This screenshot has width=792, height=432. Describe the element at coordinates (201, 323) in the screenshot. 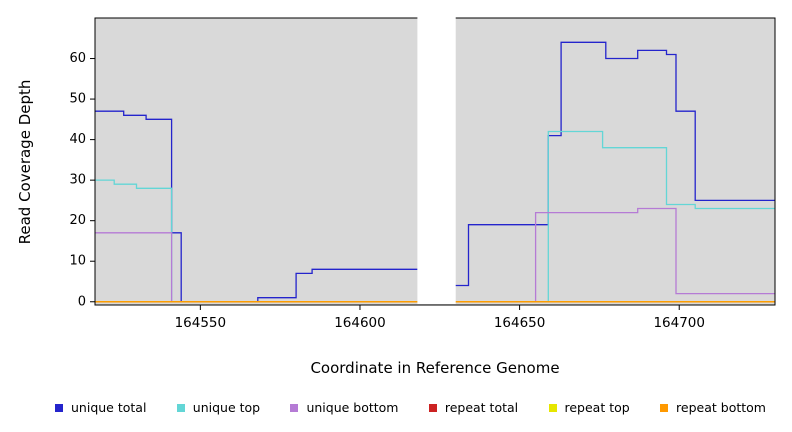

I see `x-tick-label: 164550` at that location.